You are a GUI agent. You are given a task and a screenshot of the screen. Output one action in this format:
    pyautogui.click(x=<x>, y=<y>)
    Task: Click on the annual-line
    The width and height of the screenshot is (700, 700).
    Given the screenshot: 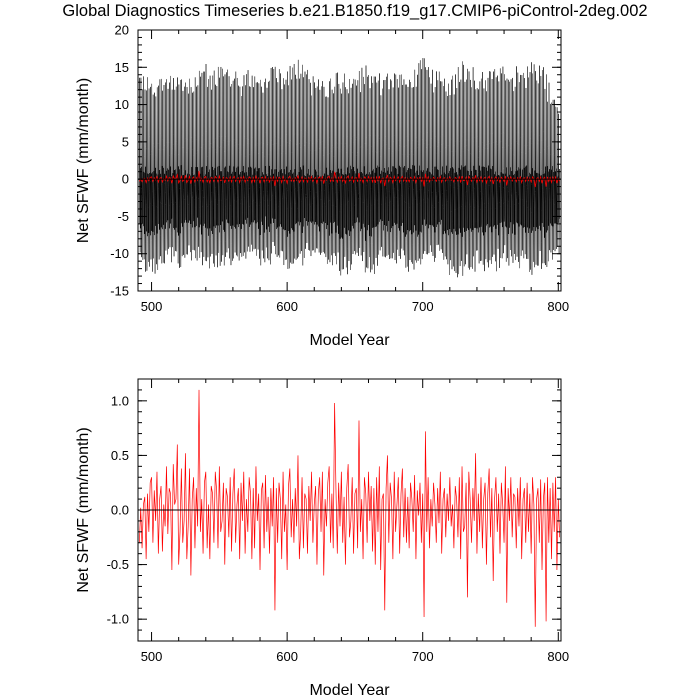 What is the action you would take?
    pyautogui.click(x=349, y=179)
    